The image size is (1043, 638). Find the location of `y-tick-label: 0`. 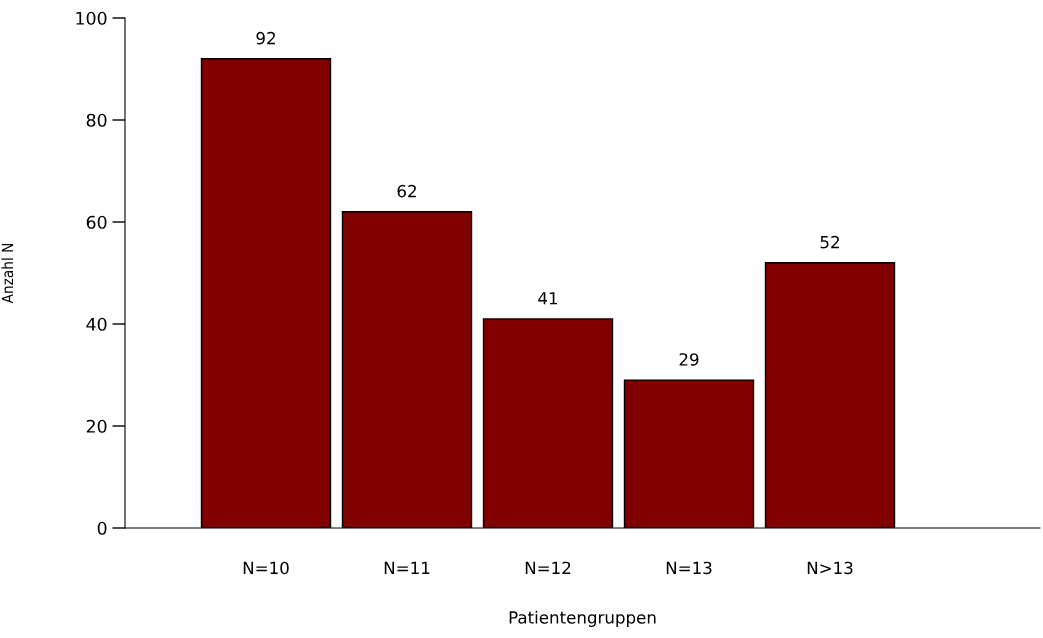

y-tick-label: 0 is located at coordinates (102, 528).